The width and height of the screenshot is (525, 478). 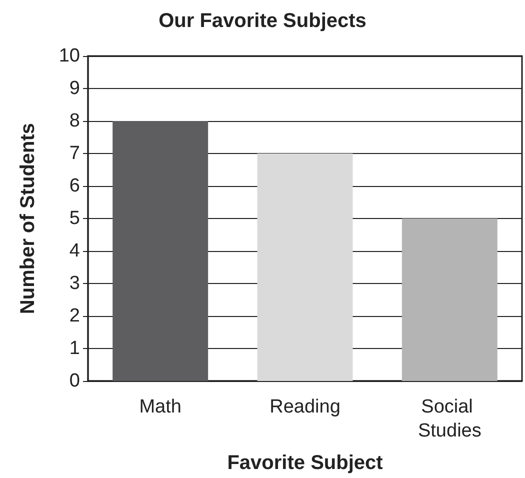 What do you see at coordinates (69, 56) in the screenshot?
I see `y-tick-label: 10` at bounding box center [69, 56].